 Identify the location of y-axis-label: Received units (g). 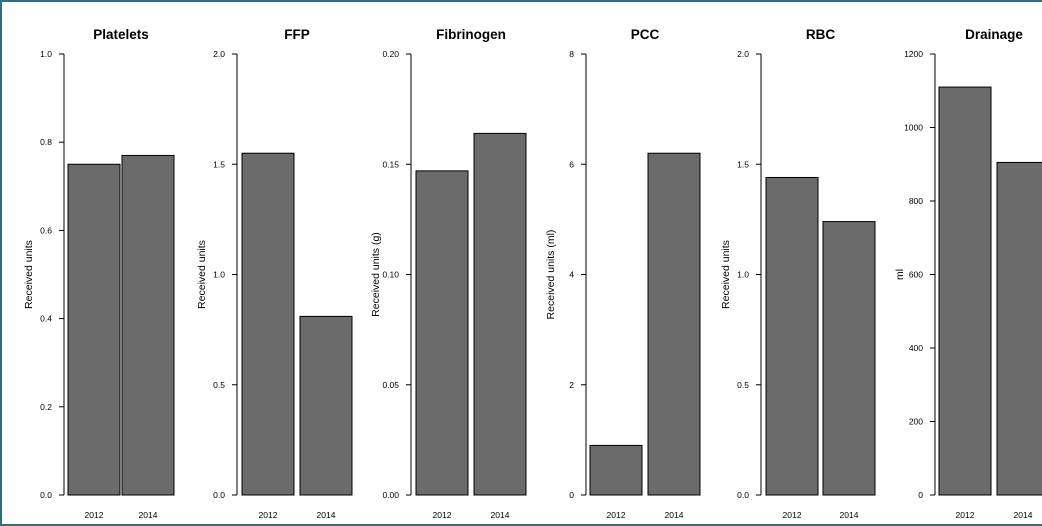
(376, 274).